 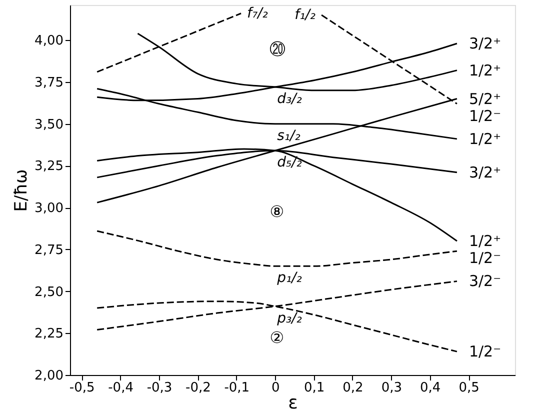 I want to click on x-tick-label: 0,2, so click(x=353, y=388).